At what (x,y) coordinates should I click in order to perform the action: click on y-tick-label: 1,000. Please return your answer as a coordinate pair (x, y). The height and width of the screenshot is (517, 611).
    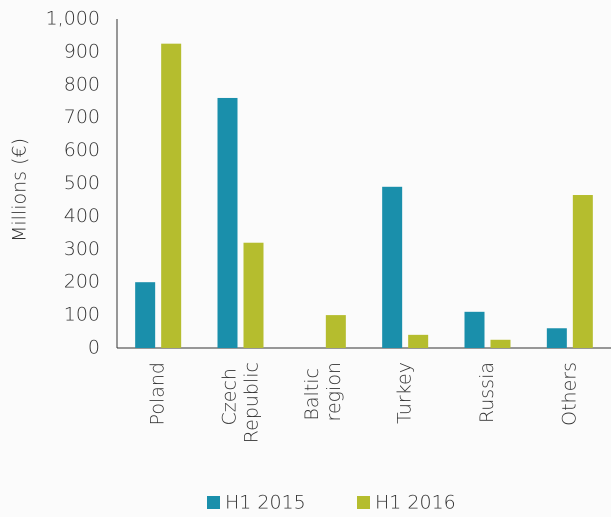
    Looking at the image, I should click on (73, 19).